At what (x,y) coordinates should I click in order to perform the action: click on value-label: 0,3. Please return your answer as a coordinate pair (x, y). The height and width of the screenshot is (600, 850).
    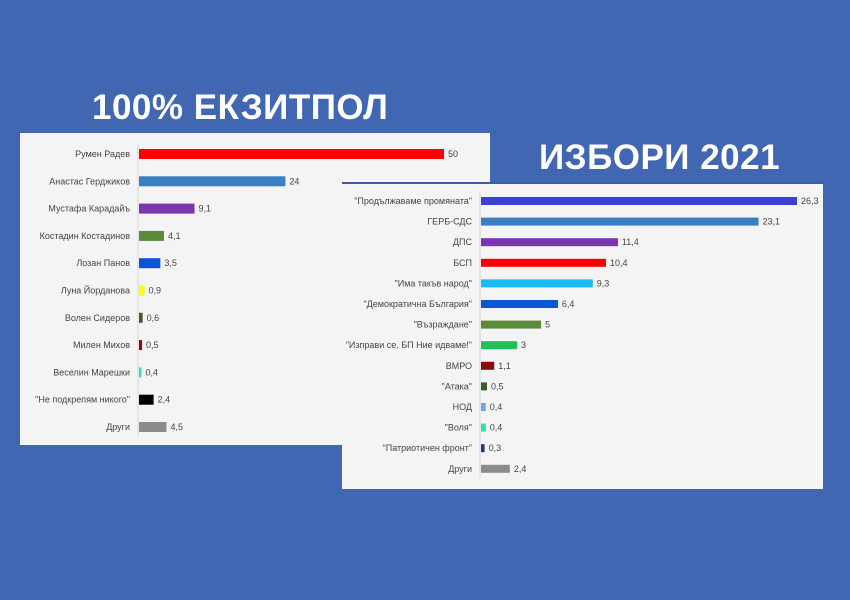
    Looking at the image, I should click on (495, 448).